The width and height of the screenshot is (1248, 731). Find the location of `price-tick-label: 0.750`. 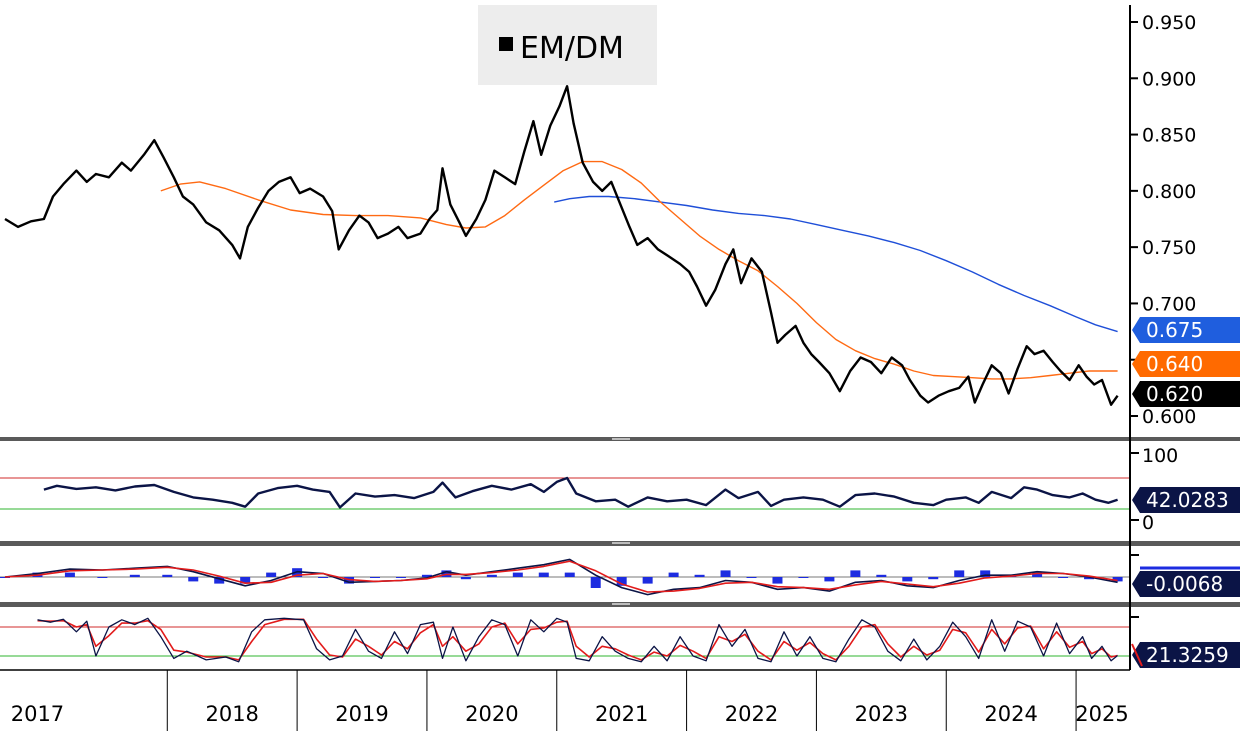

price-tick-label: 0.750 is located at coordinates (1169, 248).